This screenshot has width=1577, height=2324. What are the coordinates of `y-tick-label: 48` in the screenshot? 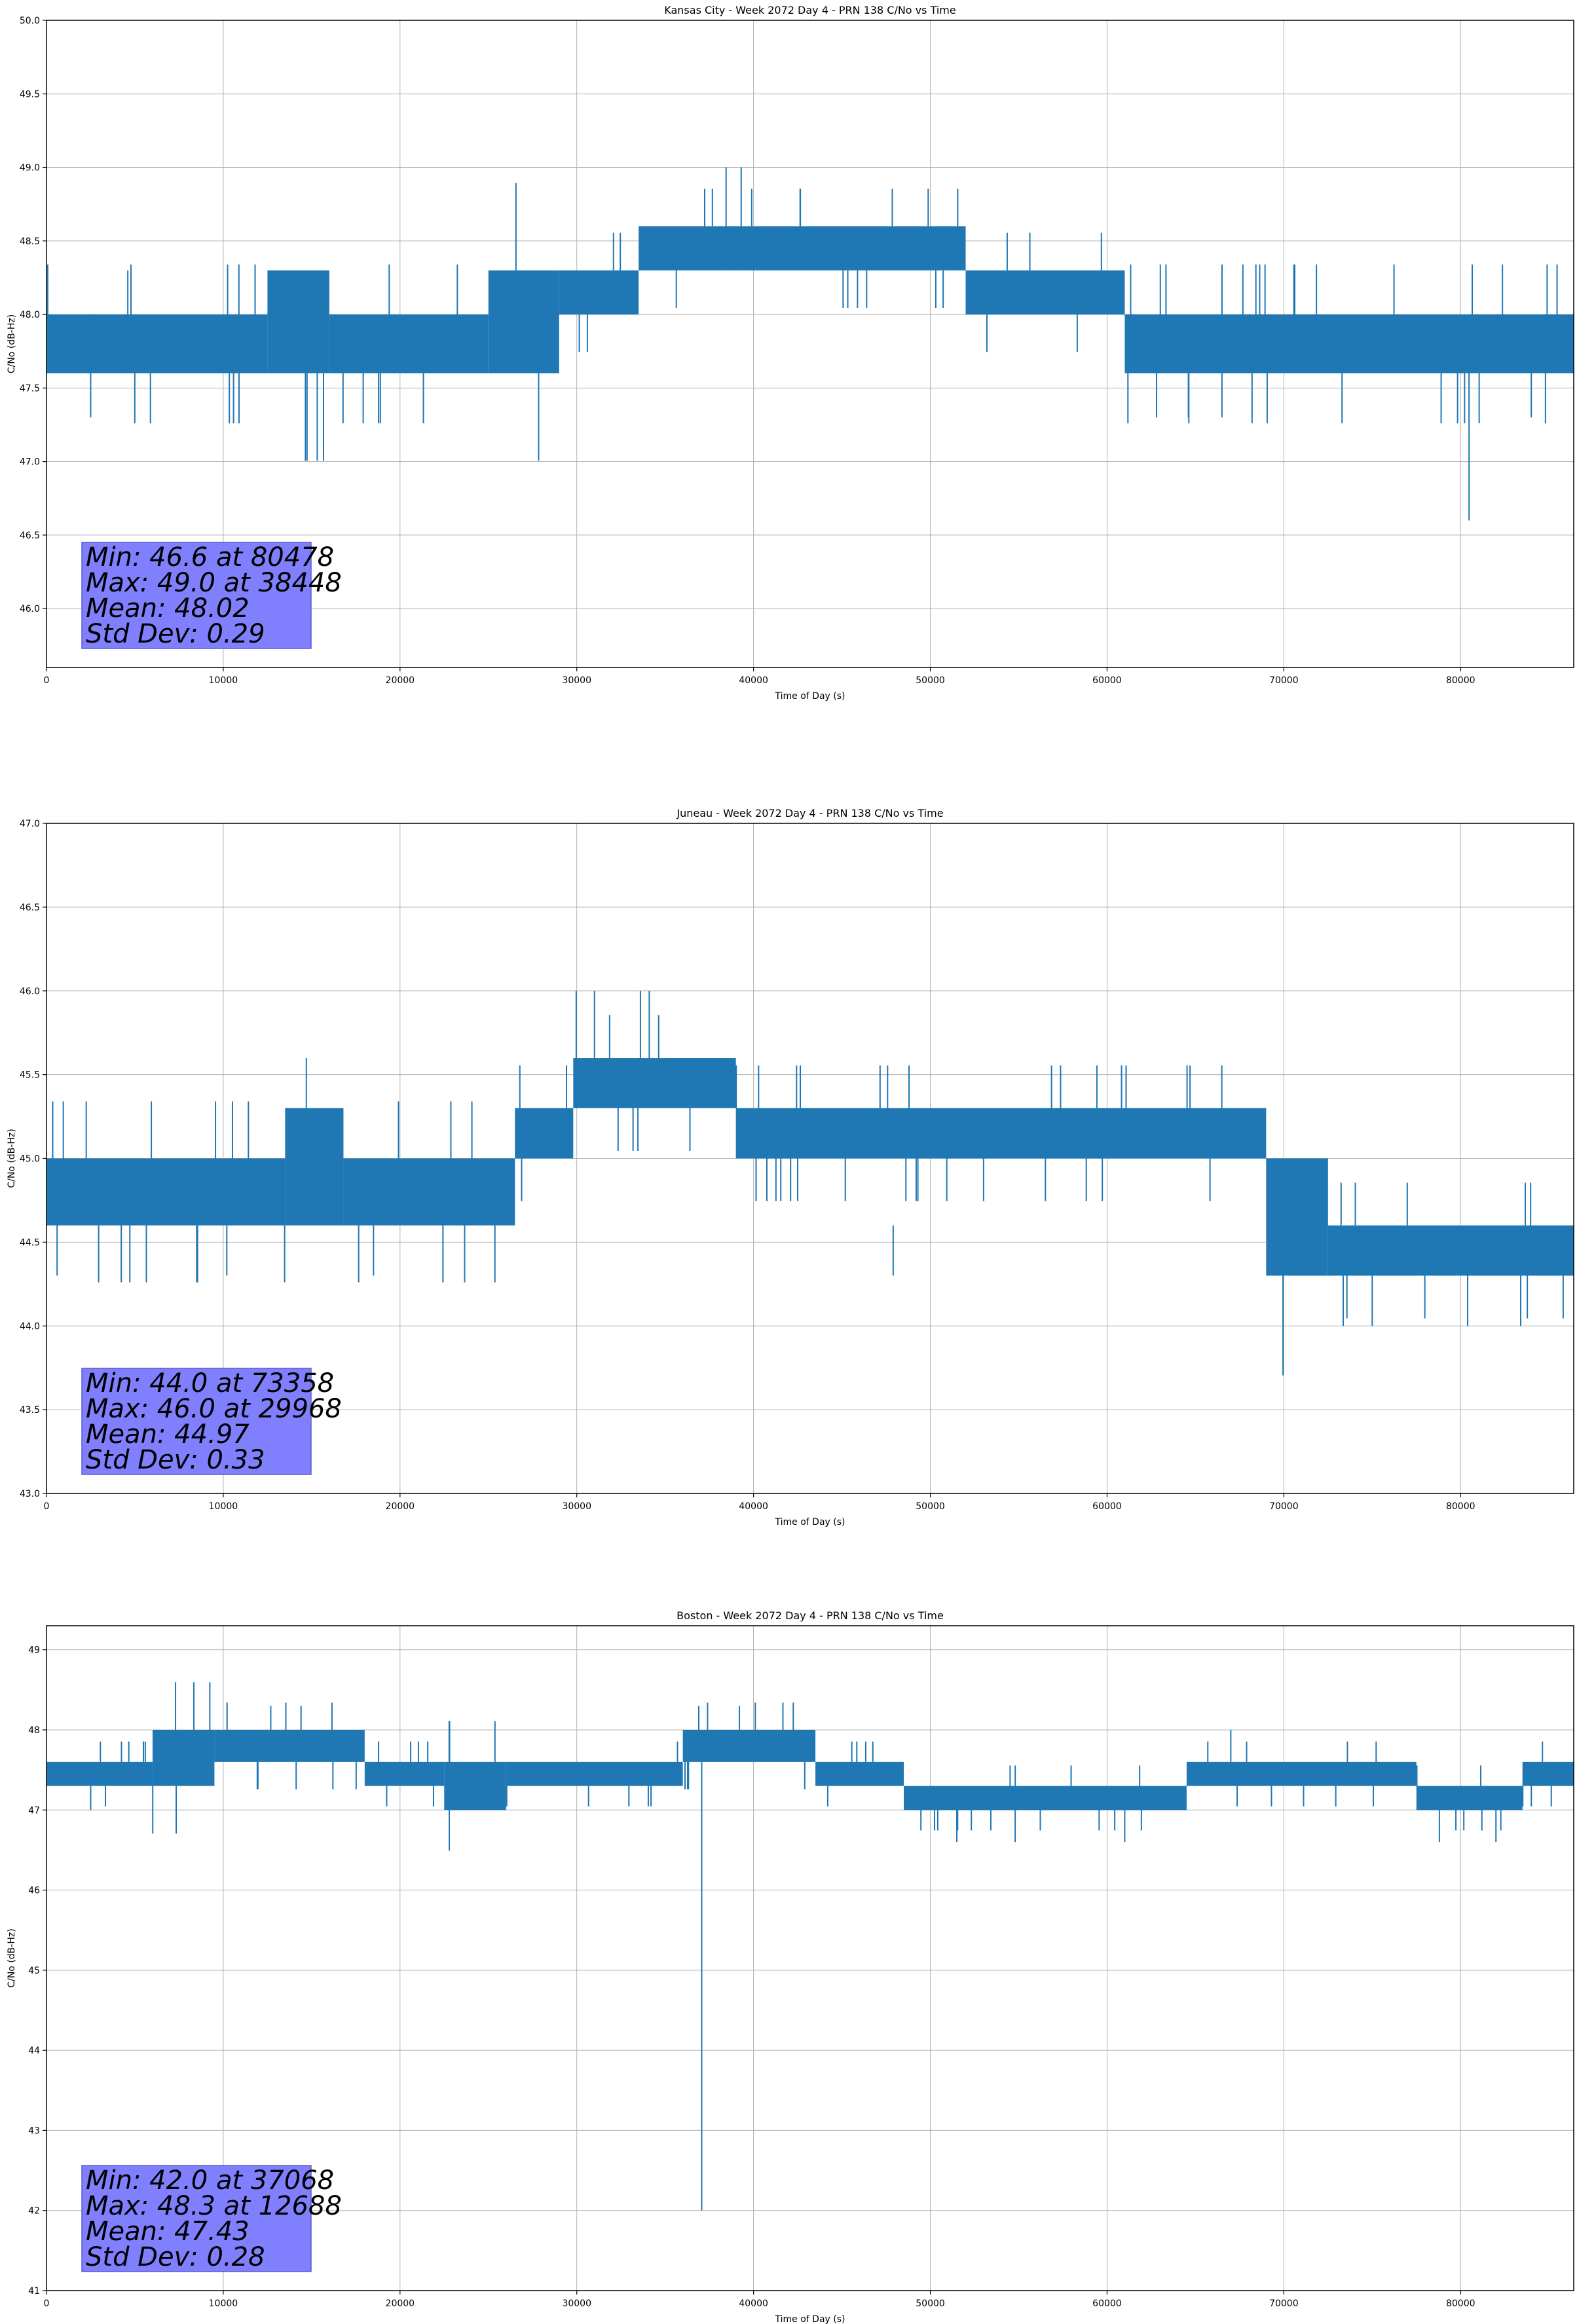 It's located at (34, 1730).